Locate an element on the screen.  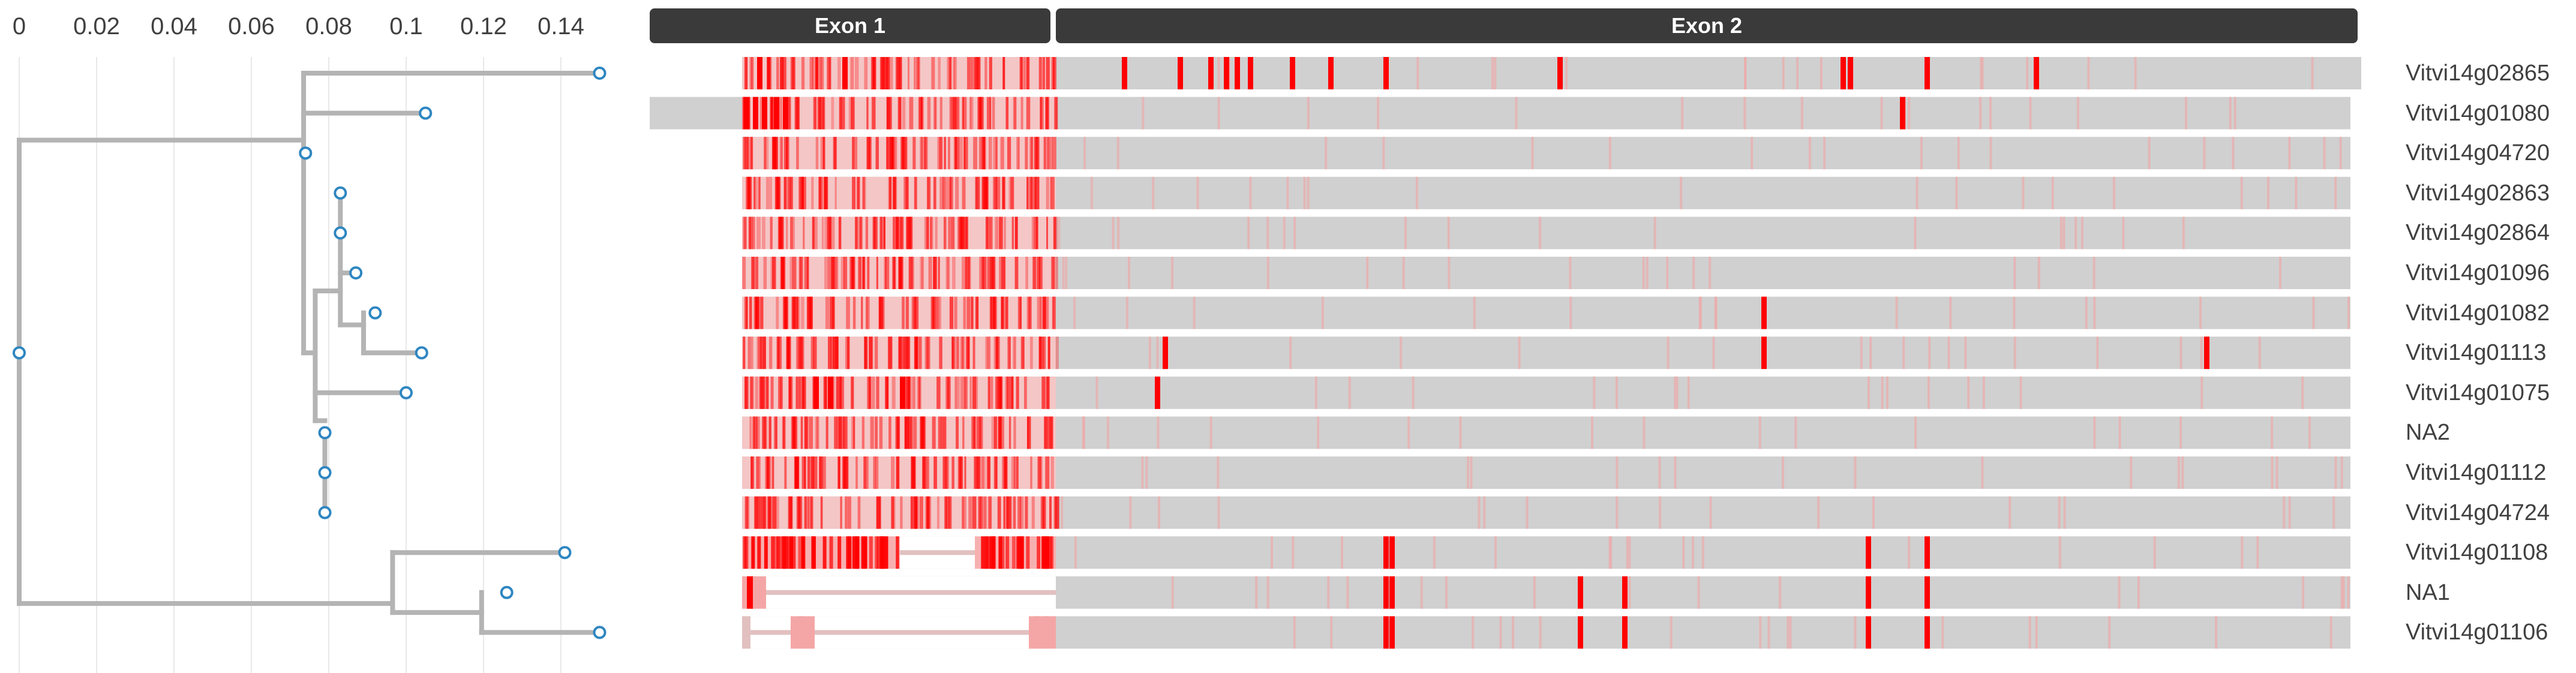
exon-2-label: Exon 2 is located at coordinates (1707, 26).